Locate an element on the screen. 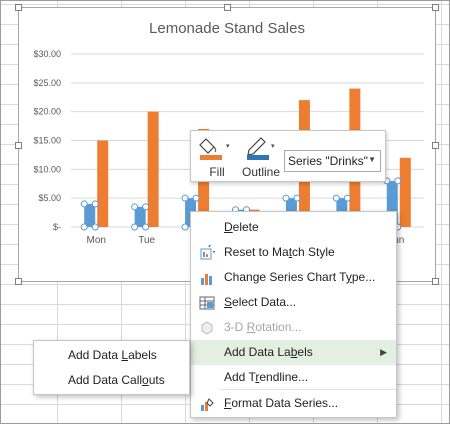  series-selector-value: Series "Drinks" is located at coordinates (328, 161).